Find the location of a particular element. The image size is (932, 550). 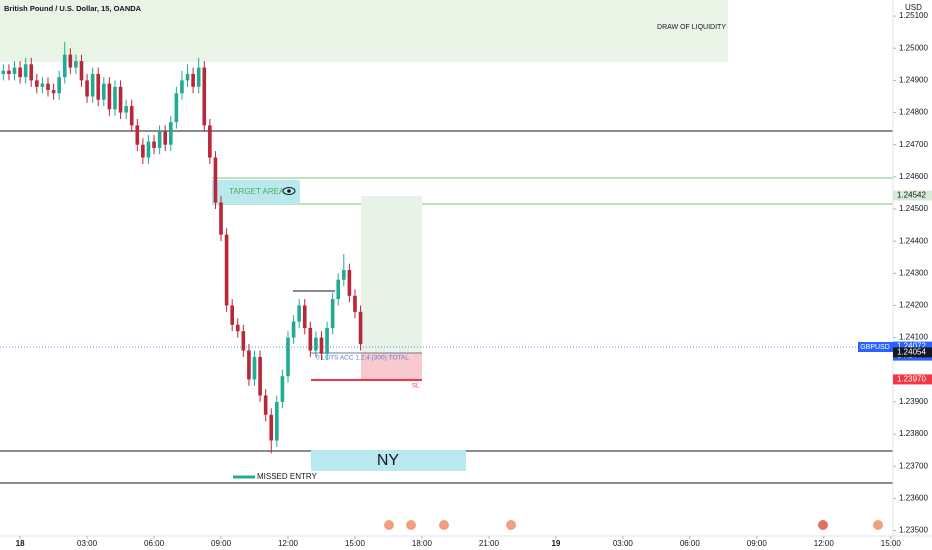

price-label: 1.24072 is located at coordinates (911, 346).